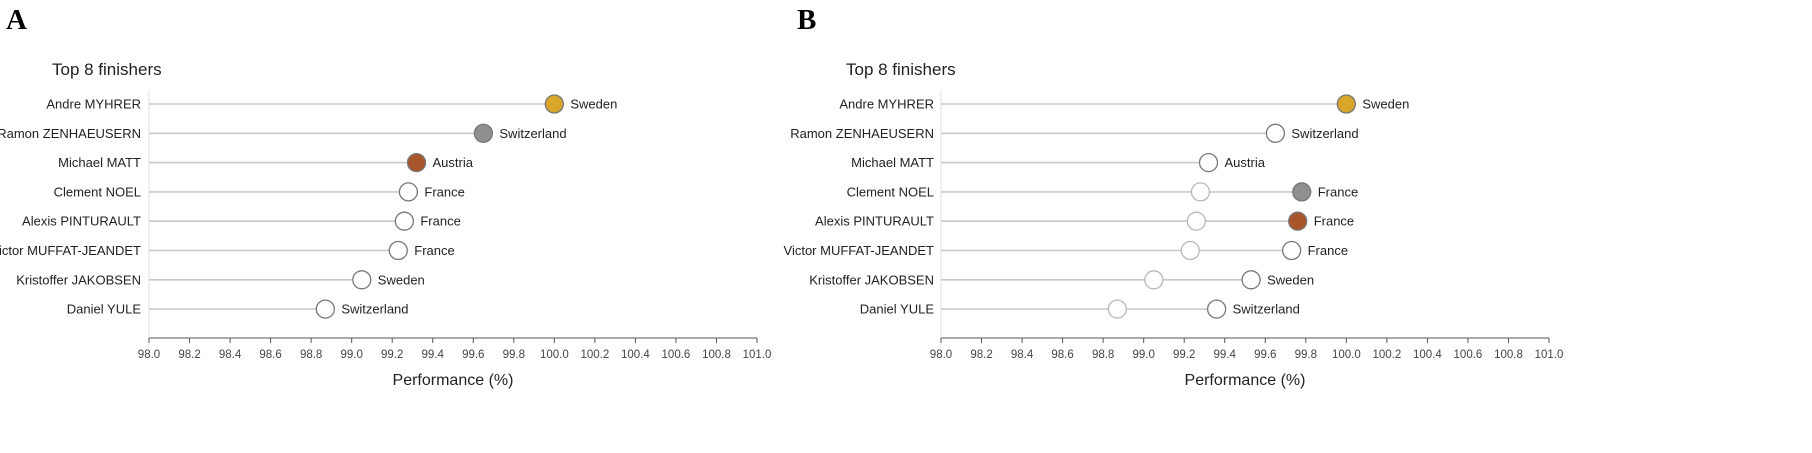  I want to click on x-tick-label: 99.8, so click(1306, 355).